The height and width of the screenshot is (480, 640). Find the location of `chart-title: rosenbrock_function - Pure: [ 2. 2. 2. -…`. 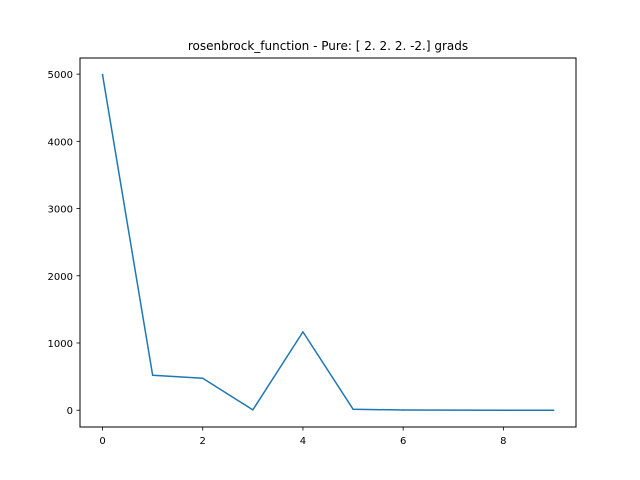

chart-title: rosenbrock_function - Pure: [ 2. 2. 2. -… is located at coordinates (328, 46).